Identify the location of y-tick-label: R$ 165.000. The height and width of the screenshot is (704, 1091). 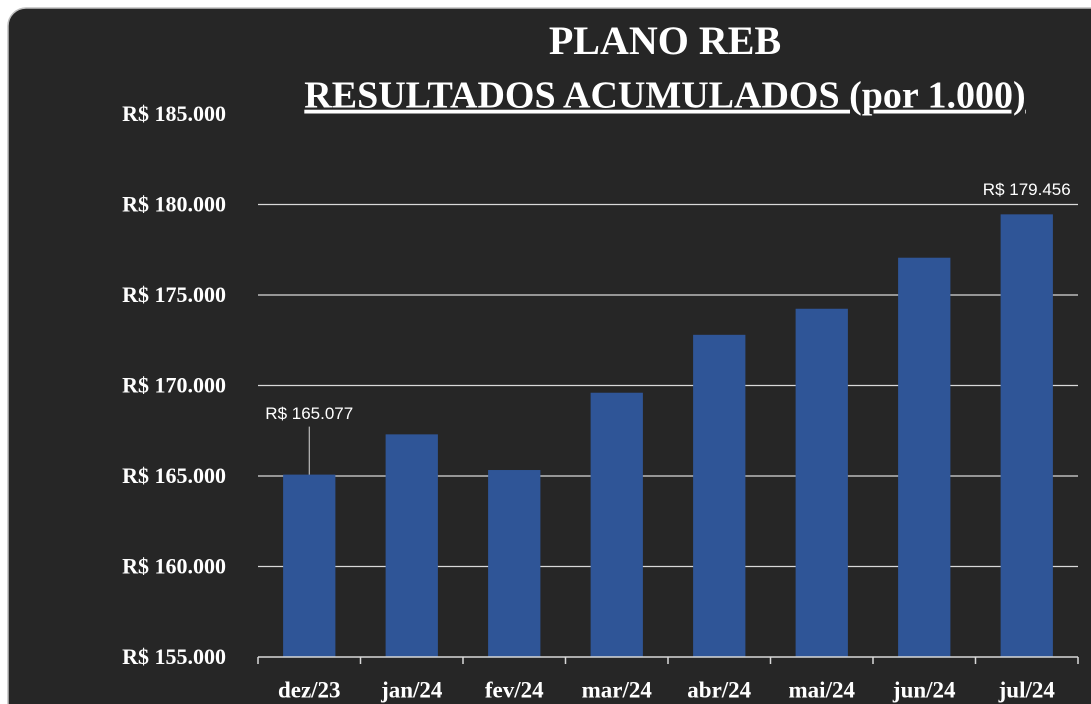
(174, 475).